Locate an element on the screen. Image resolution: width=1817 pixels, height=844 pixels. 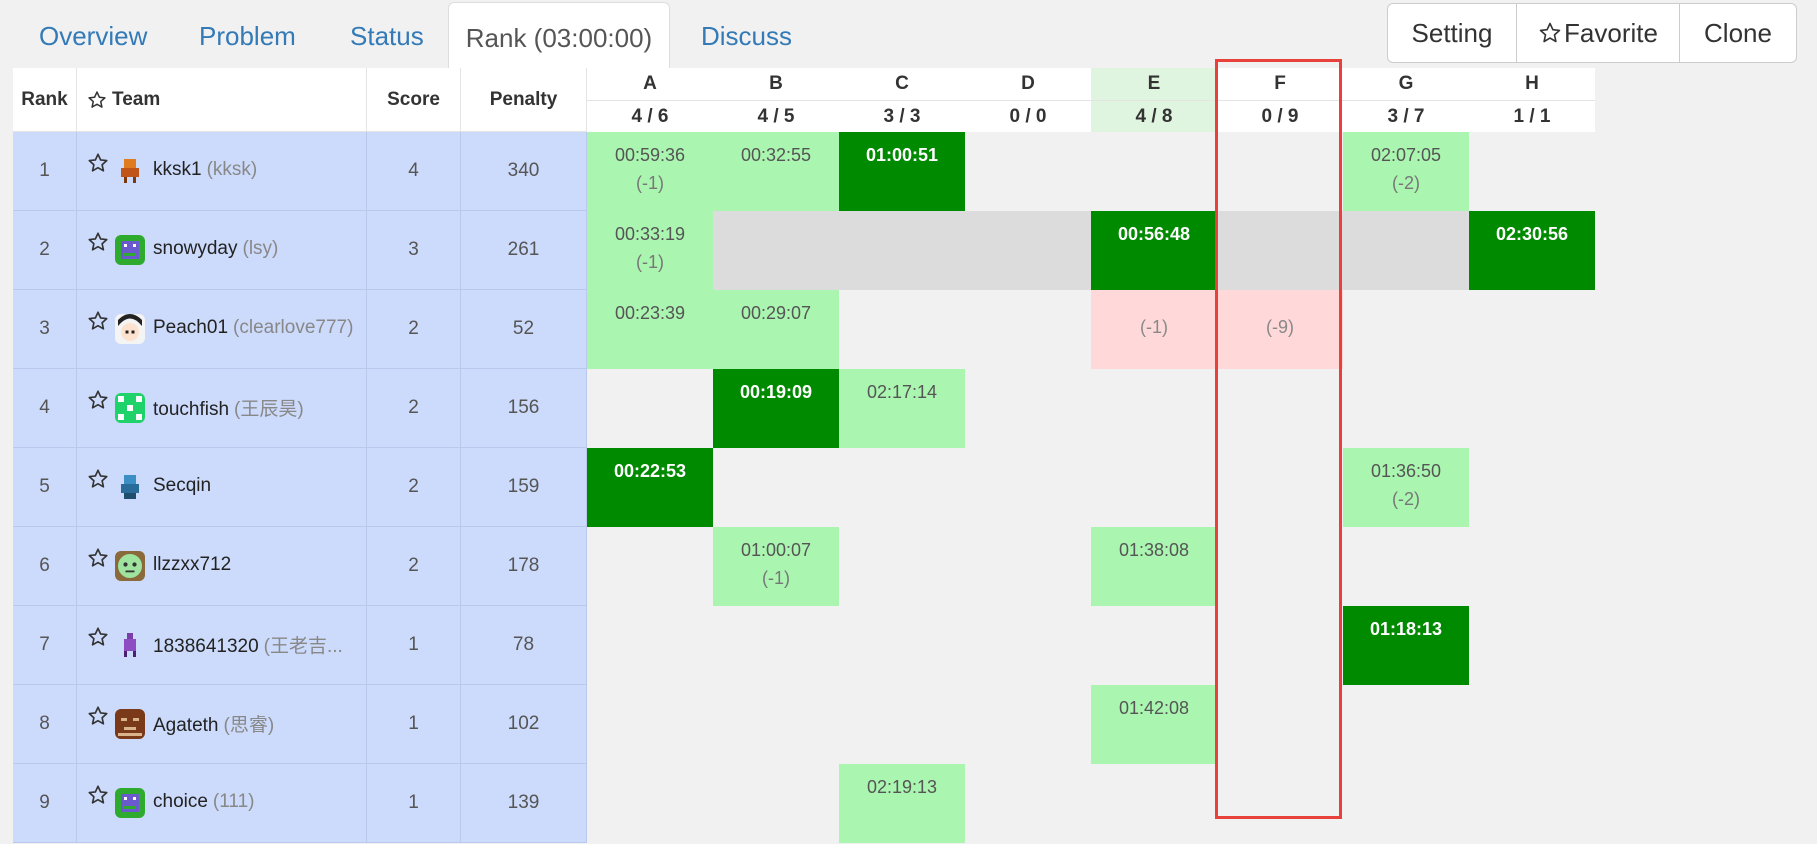
setting-button: Setting is located at coordinates (1452, 33).